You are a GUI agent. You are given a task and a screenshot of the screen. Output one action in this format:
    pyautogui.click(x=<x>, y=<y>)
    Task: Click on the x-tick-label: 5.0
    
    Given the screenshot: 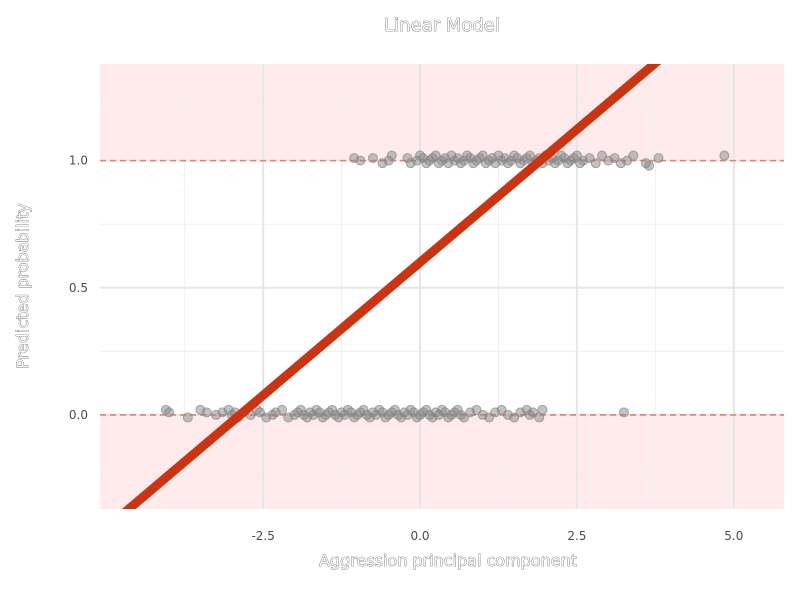 What is the action you would take?
    pyautogui.click(x=733, y=536)
    